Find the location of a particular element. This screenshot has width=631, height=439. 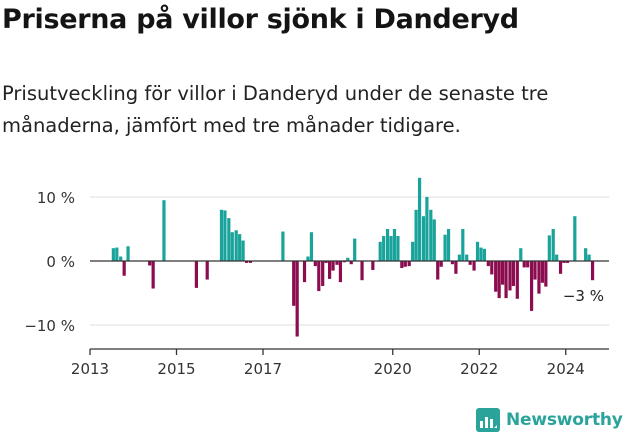

brand-logo: Newsworthy is located at coordinates (549, 420).